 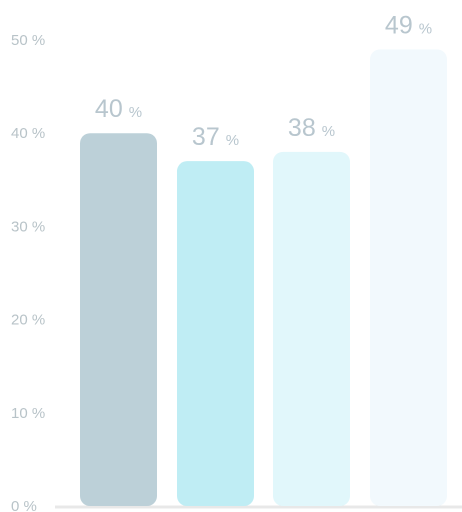 What do you see at coordinates (206, 137) in the screenshot?
I see `bar-value-number: 37` at bounding box center [206, 137].